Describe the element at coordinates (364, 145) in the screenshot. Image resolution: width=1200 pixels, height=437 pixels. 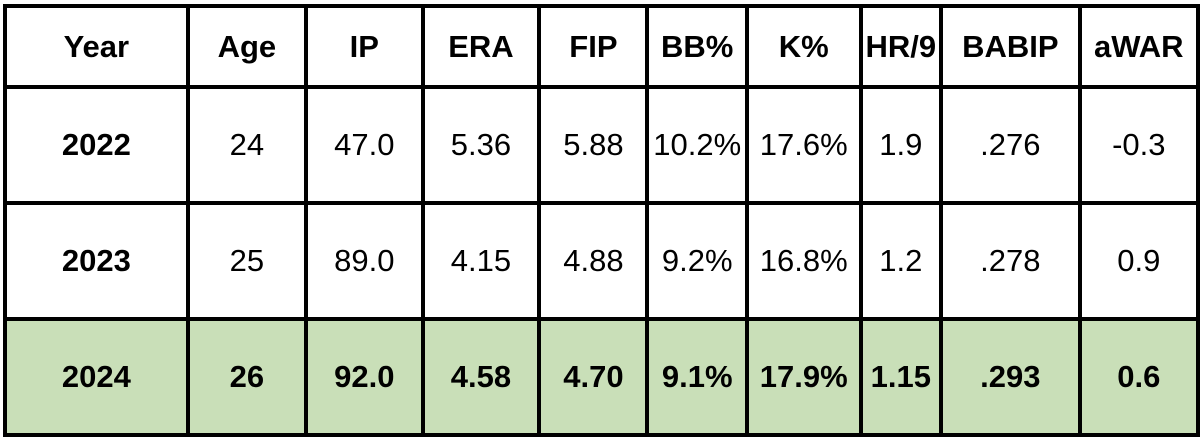
I see `cell-ip: 47.0` at that location.